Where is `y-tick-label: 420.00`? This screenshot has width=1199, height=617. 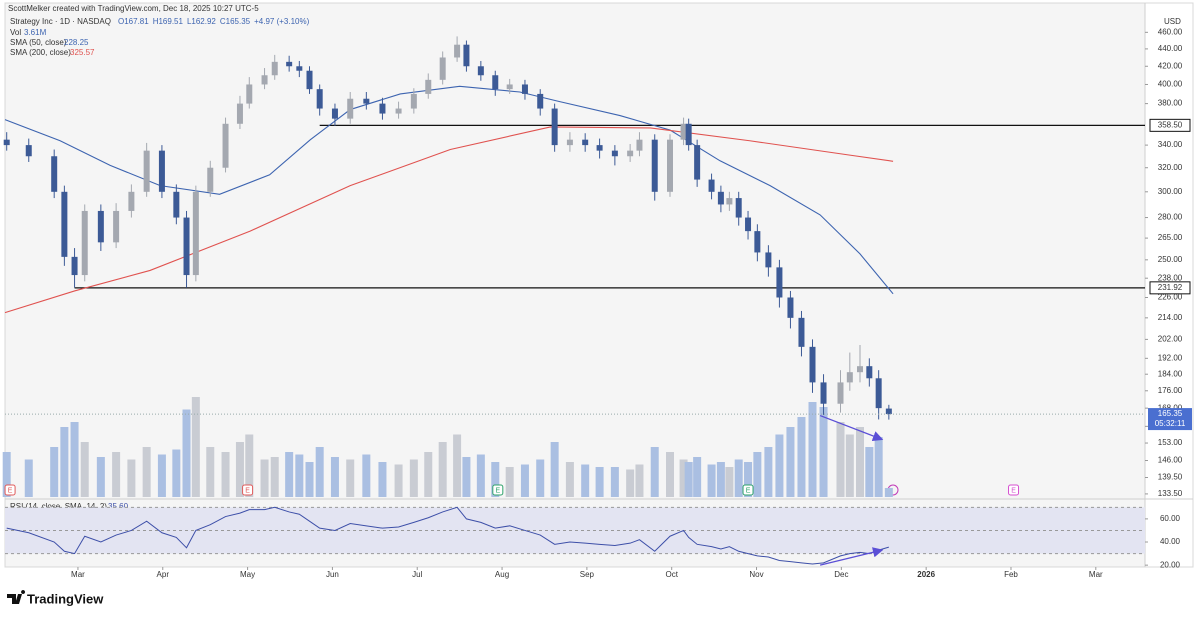
y-tick-label: 420.00 is located at coordinates (1170, 65).